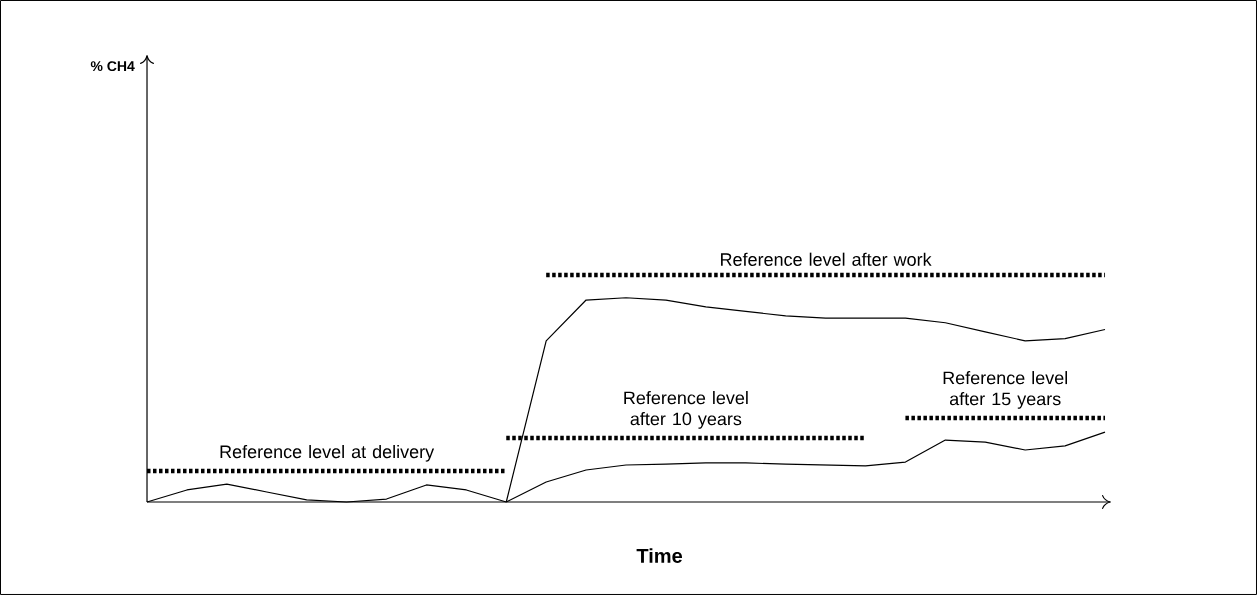  Describe the element at coordinates (686, 410) in the screenshot. I see `series-label: Reference level after 10 years` at that location.